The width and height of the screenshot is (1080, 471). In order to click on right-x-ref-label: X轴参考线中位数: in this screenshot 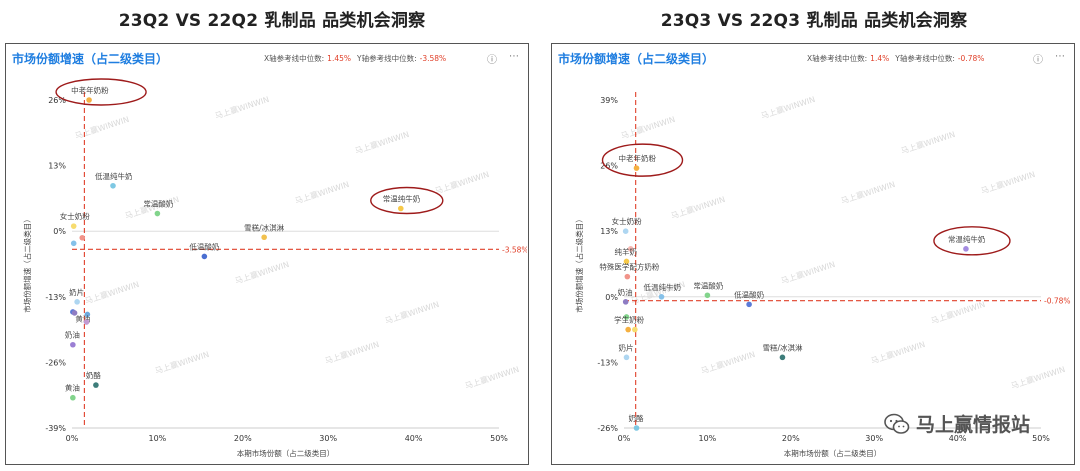, I will do `click(837, 58)`.